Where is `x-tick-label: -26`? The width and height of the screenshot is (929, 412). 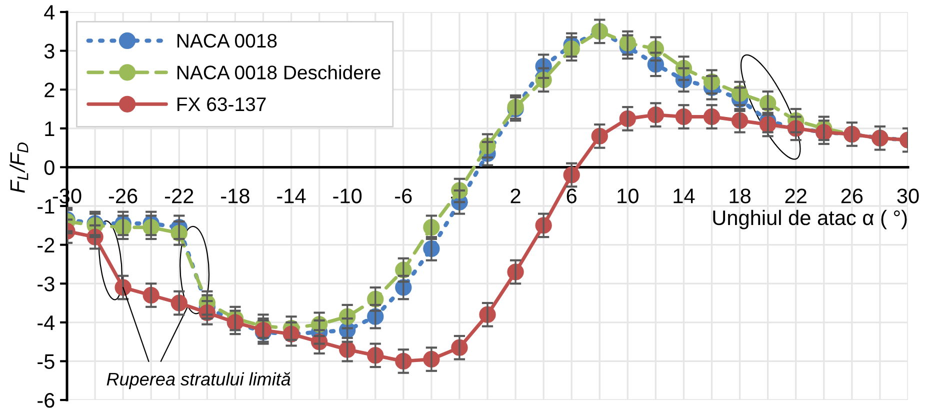
x-tick-label: -26 is located at coordinates (123, 196).